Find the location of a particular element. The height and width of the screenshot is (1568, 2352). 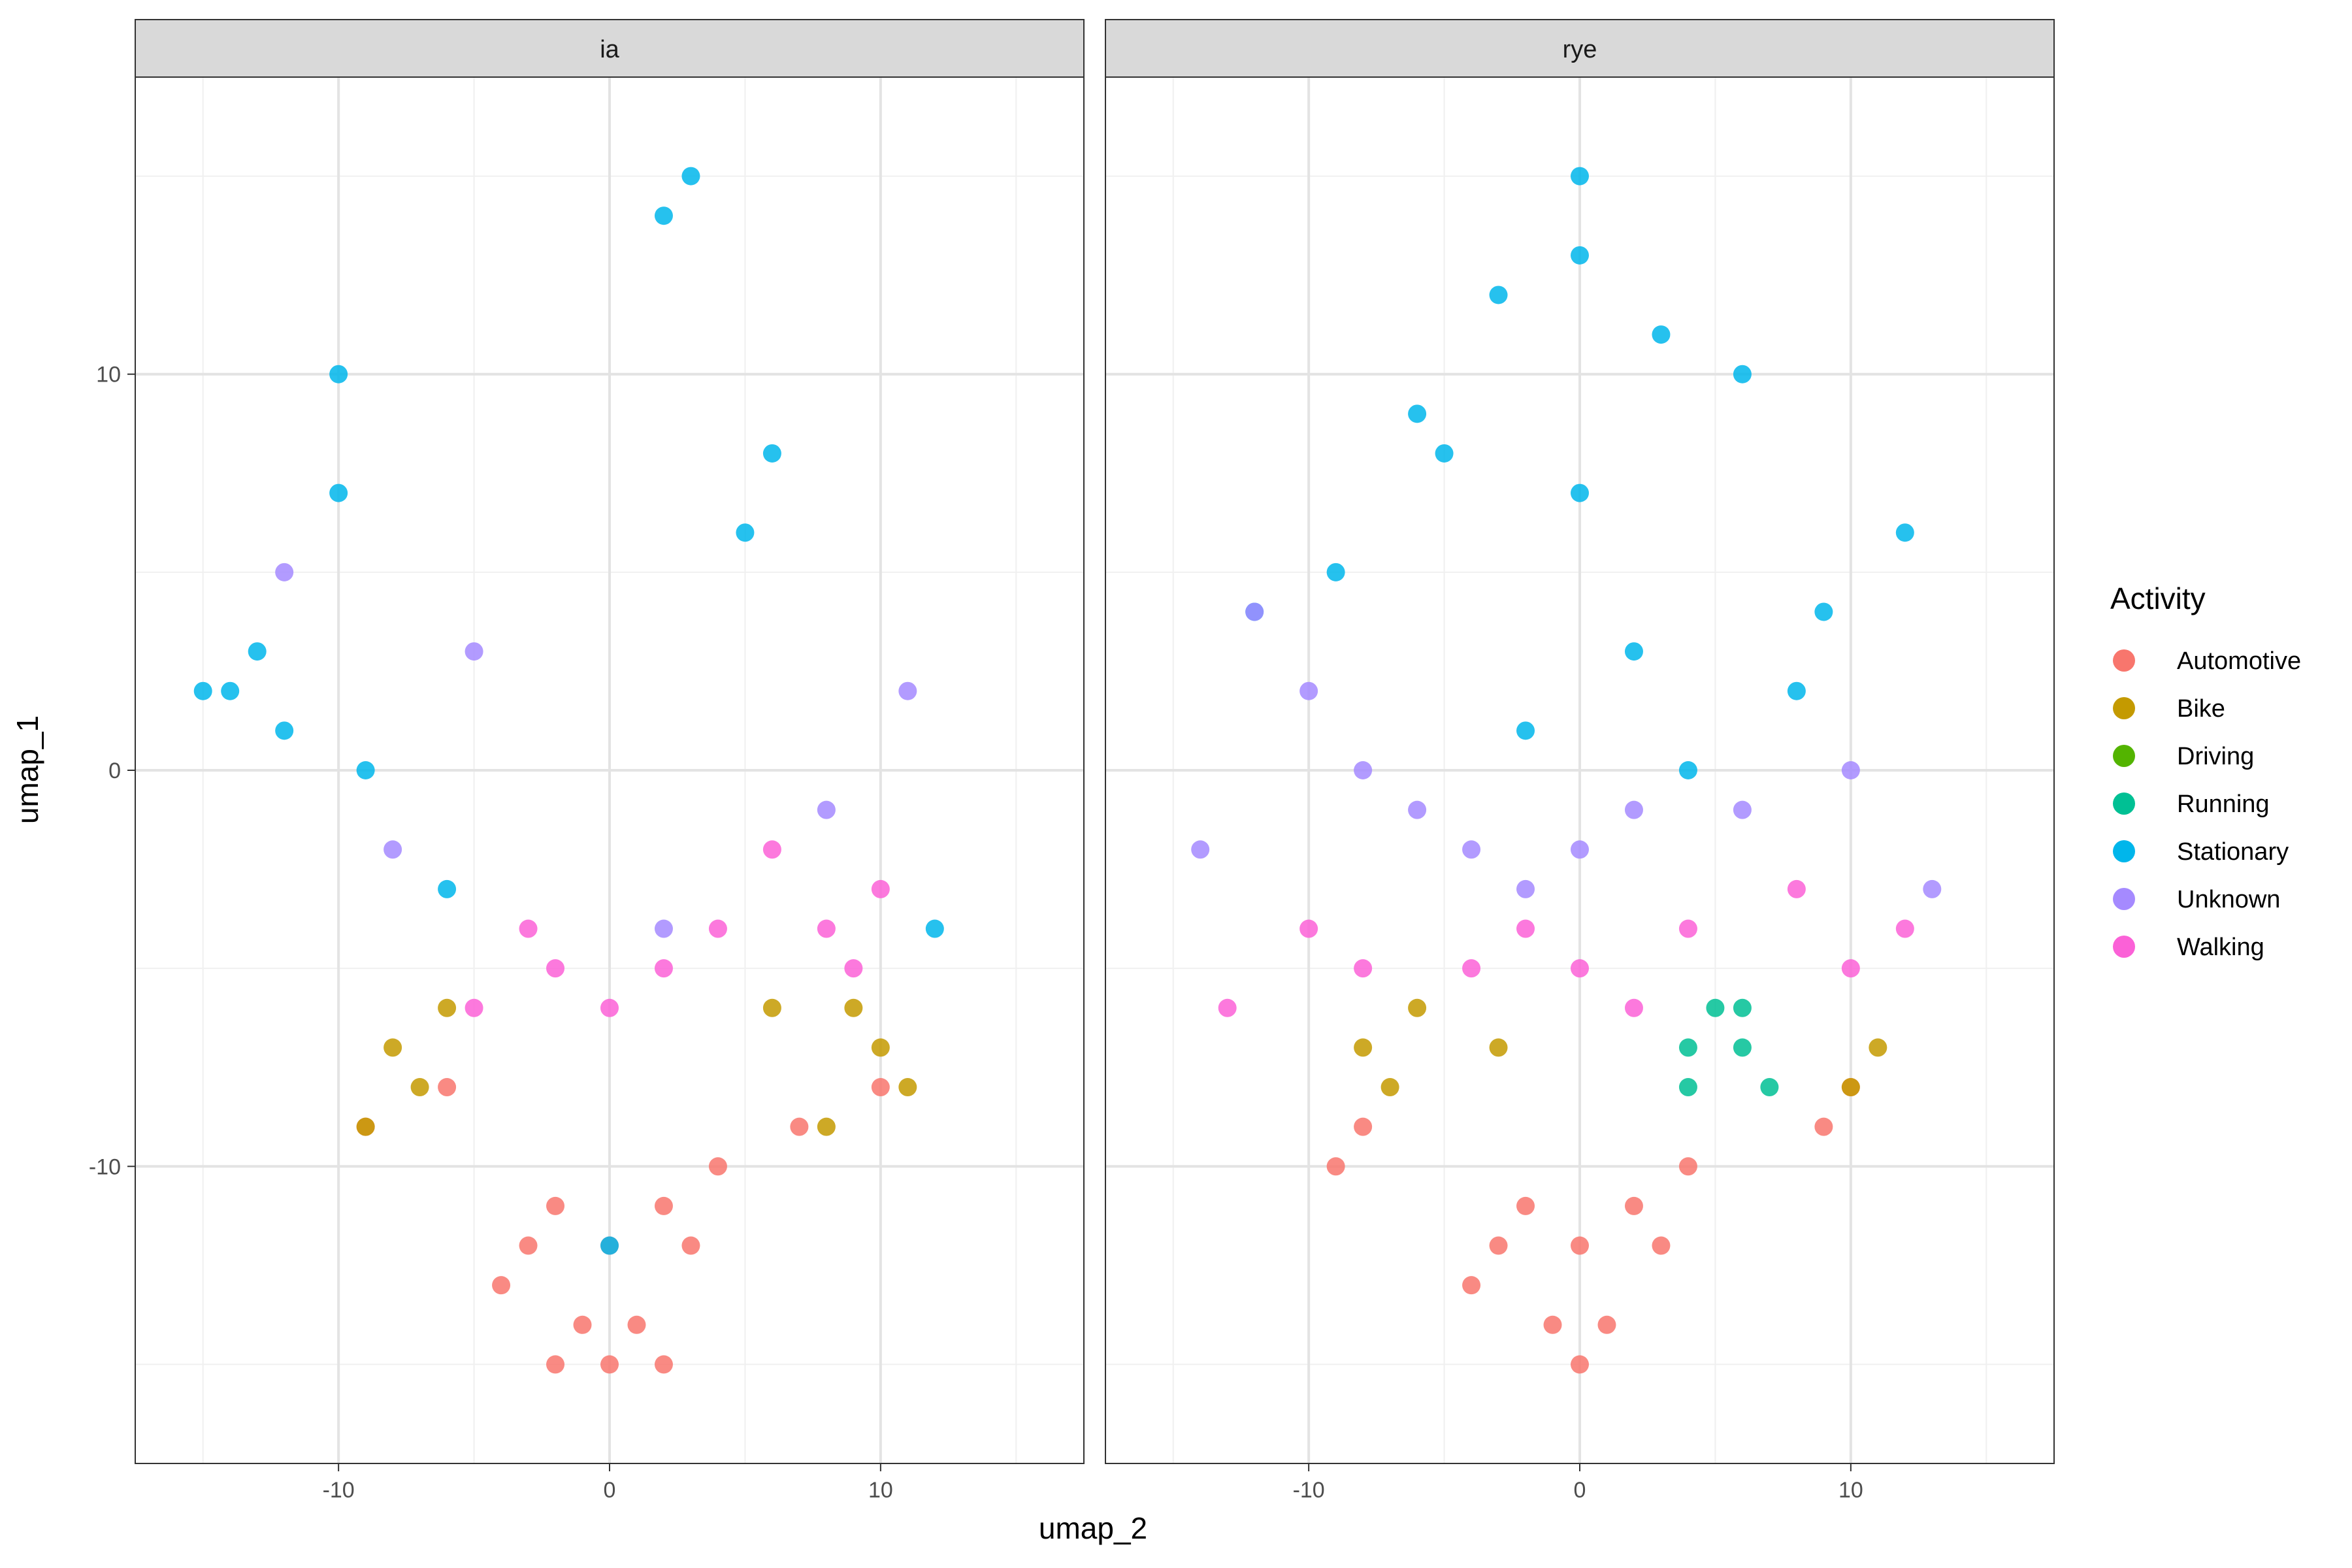

y-tick-label: -10 is located at coordinates (105, 1166).